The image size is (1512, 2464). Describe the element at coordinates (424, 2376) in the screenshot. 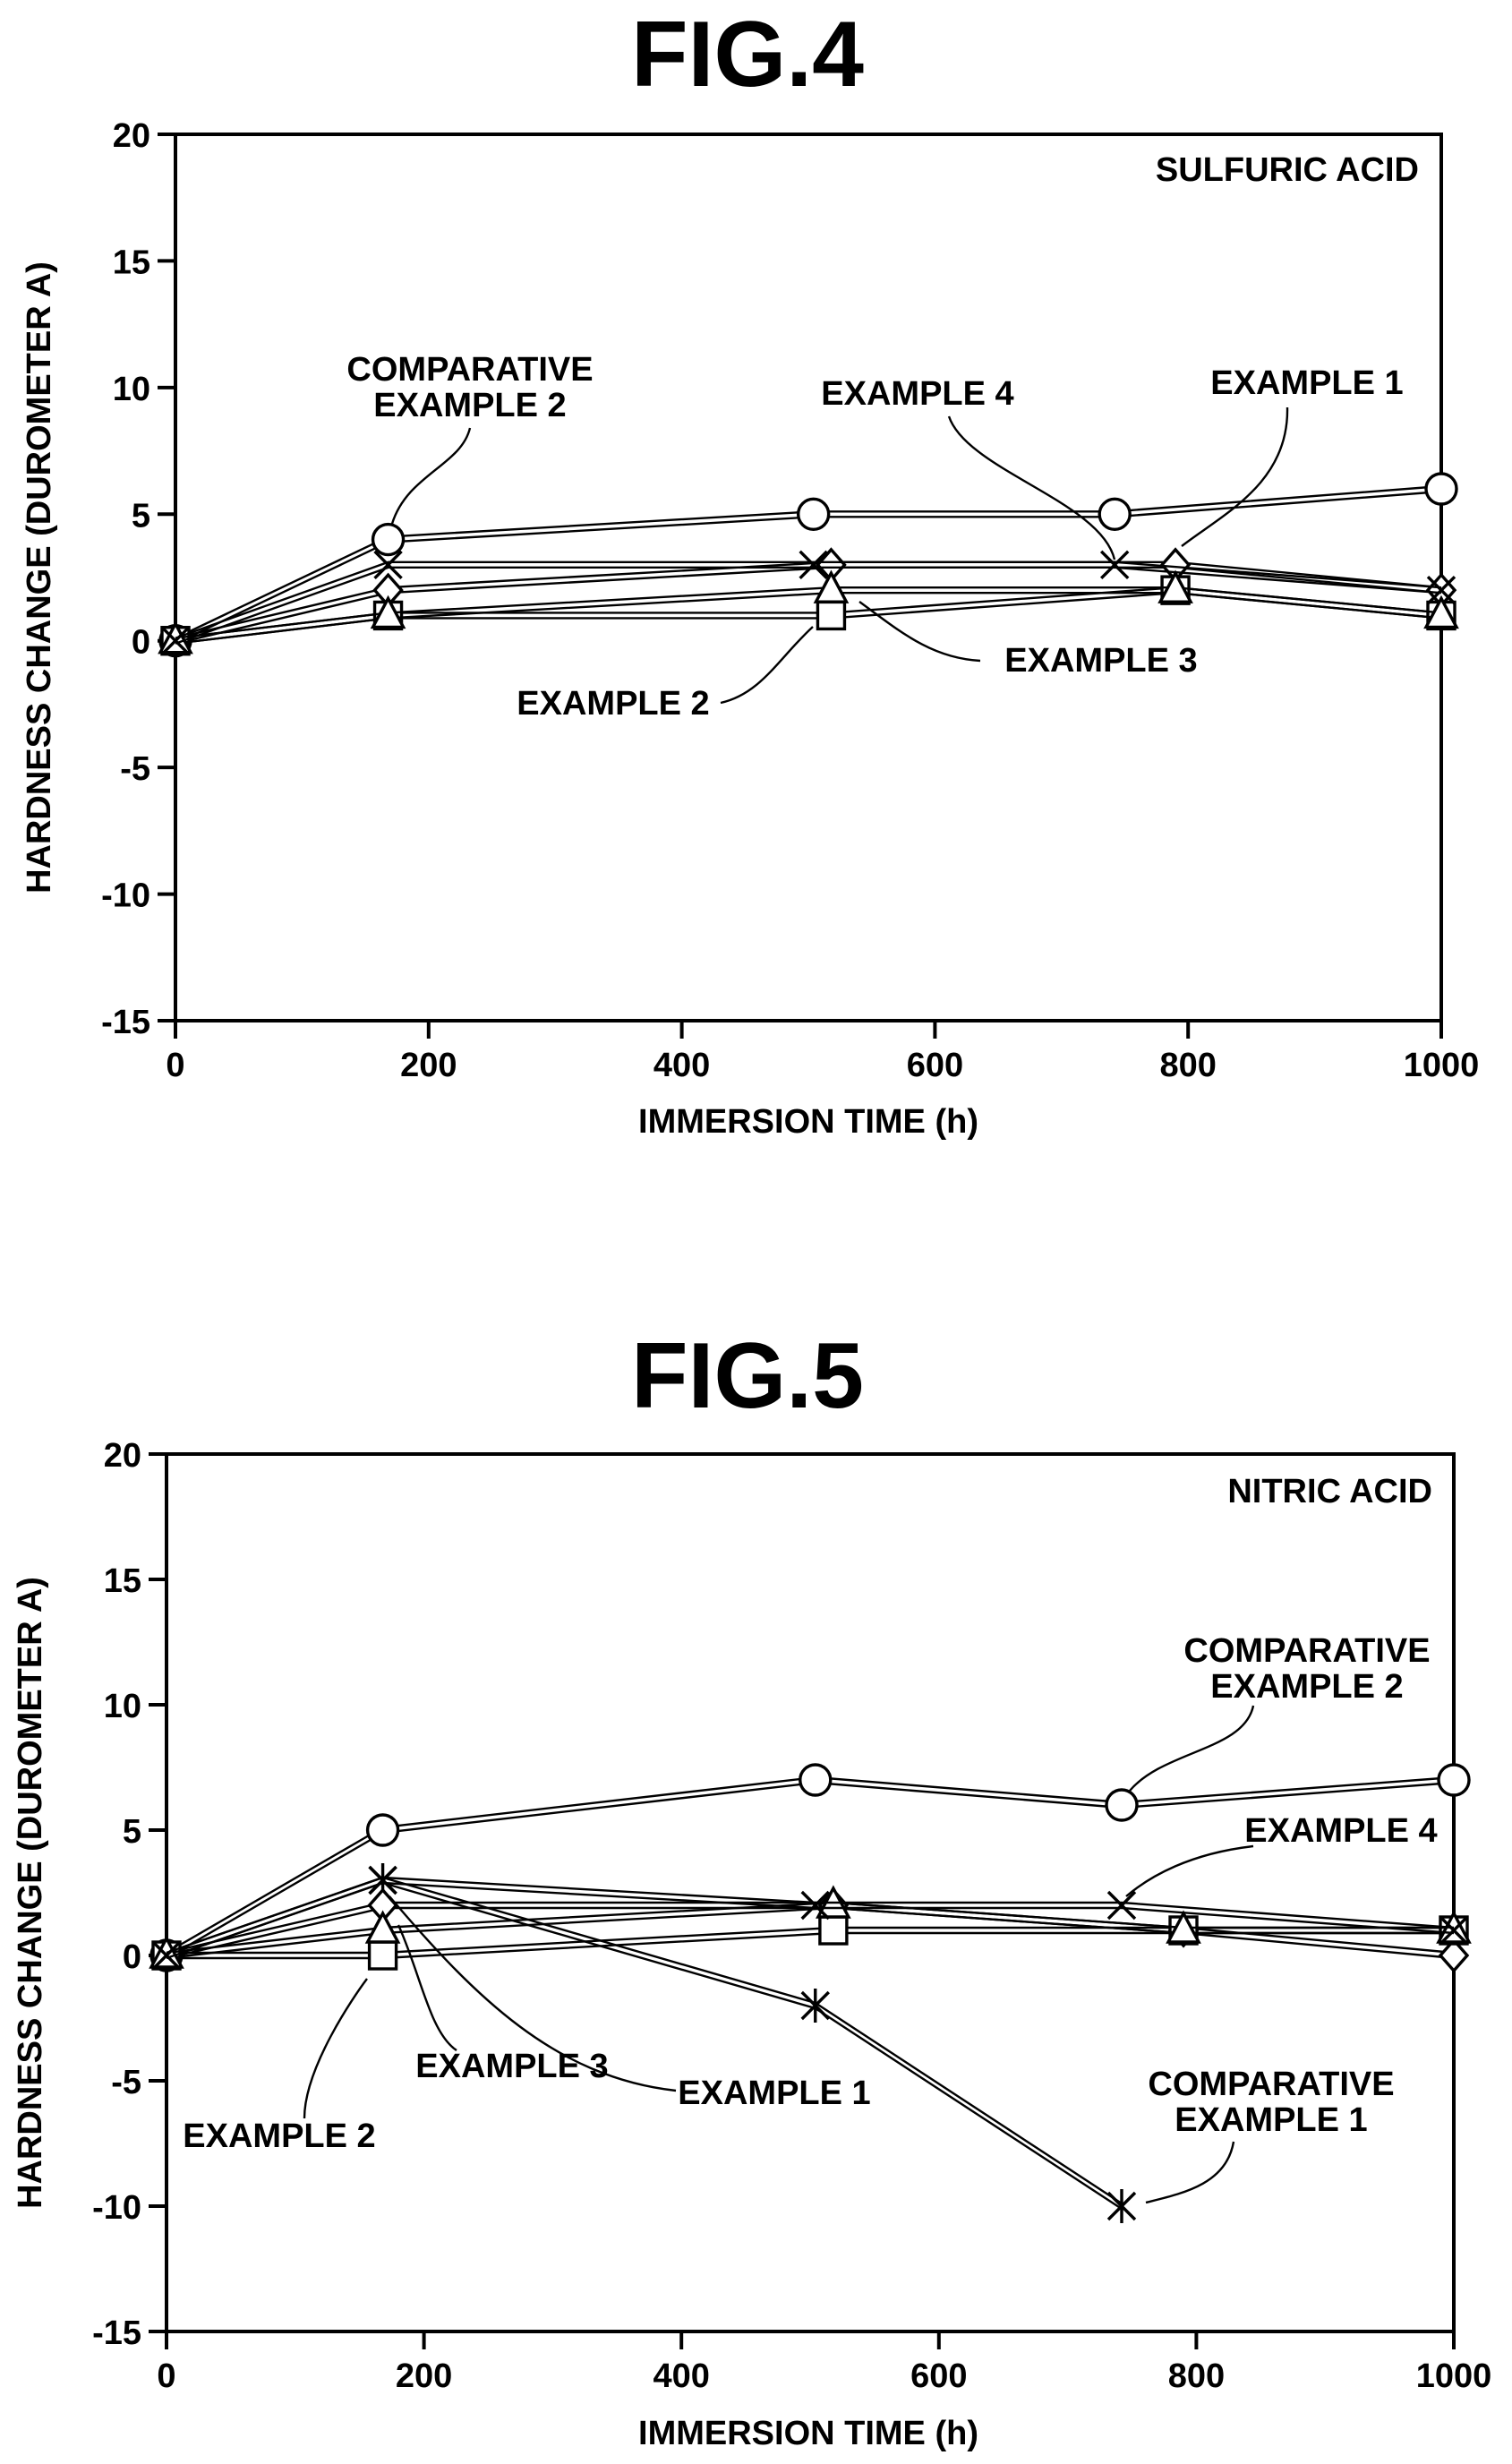

I see `fig5-x-tick-label: 200` at that location.